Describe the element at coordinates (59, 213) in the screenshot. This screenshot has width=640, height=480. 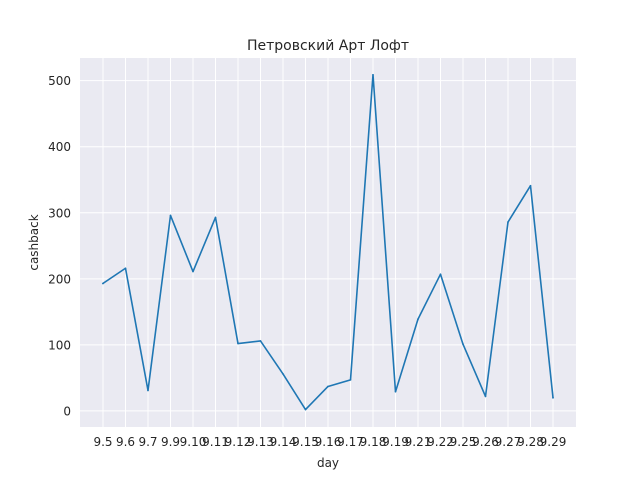
I see `y-tick-label: 300` at that location.